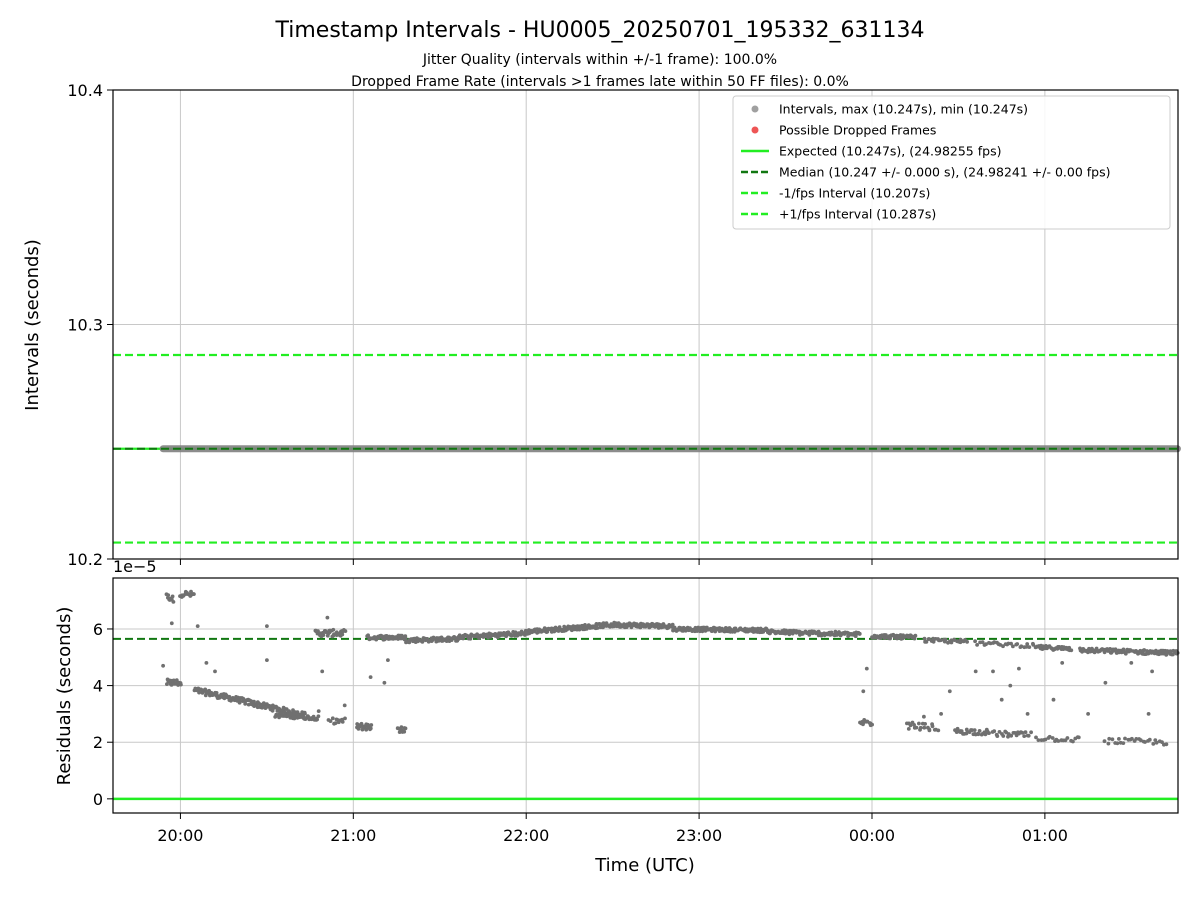  I want to click on bottom-y-tick-label: 6, so click(98, 629).